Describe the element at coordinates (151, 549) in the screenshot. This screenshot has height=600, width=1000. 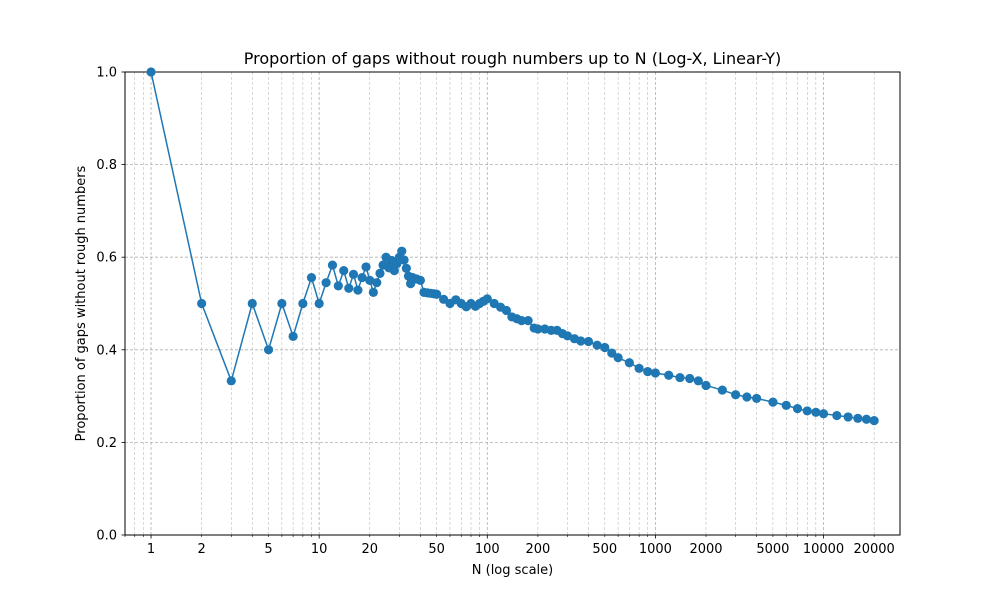
I see `x-tick-label: 1` at that location.